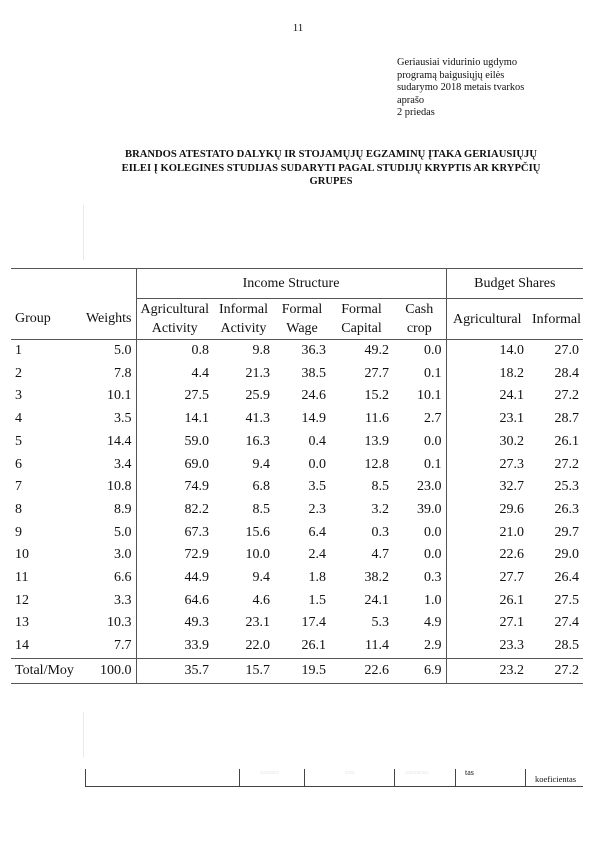  What do you see at coordinates (377, 464) in the screenshot?
I see `table-cell: 12.8` at bounding box center [377, 464].